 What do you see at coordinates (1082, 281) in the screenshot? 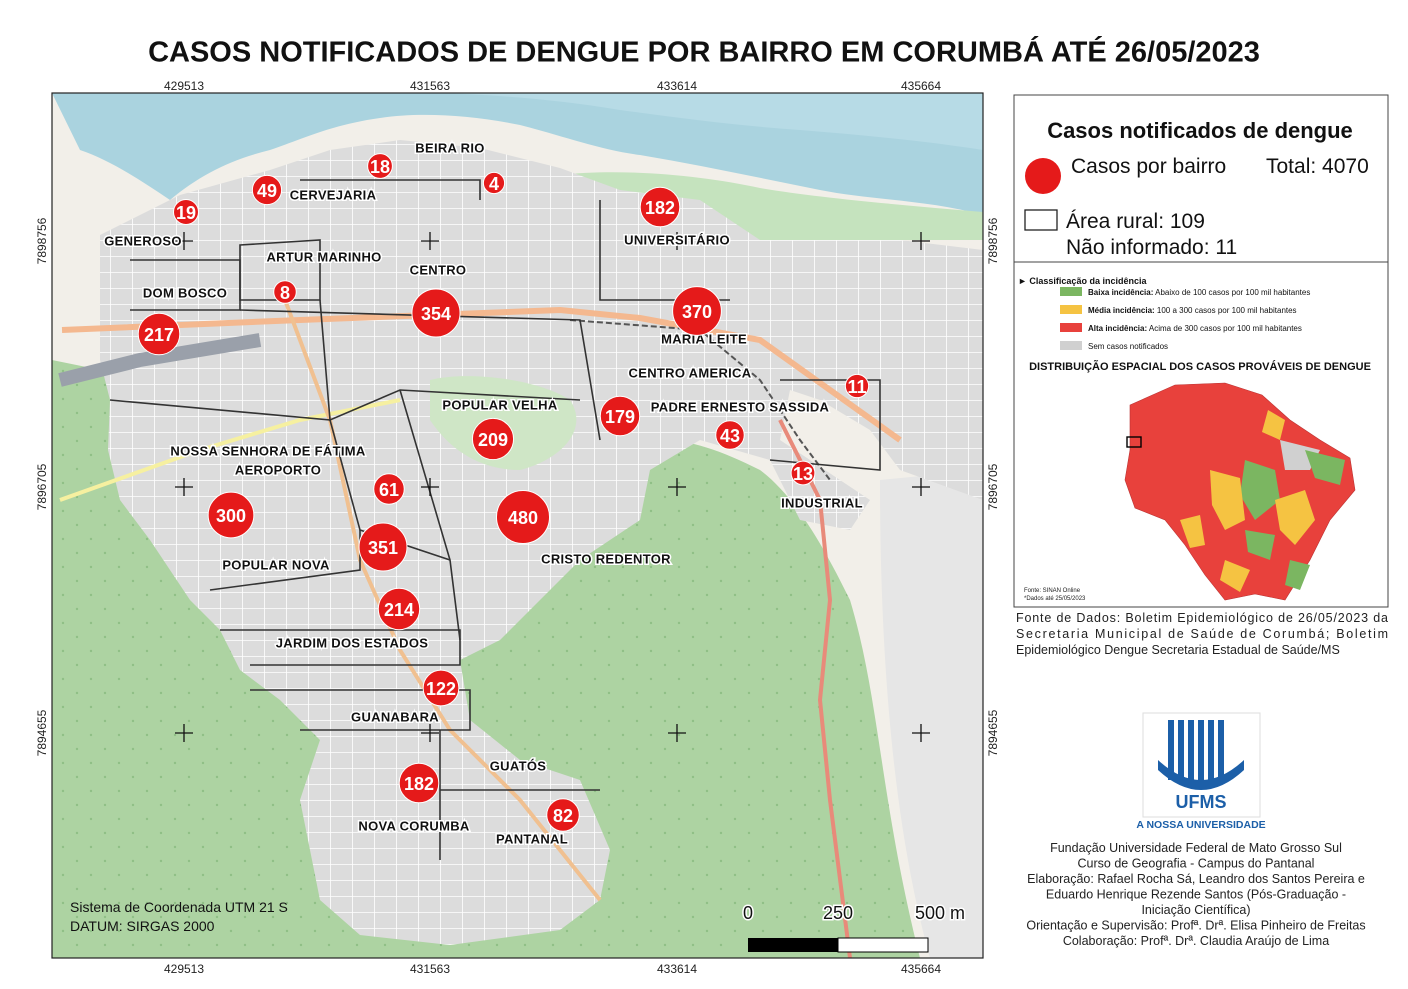
I see `inset-heading: ► Classificação da incidência` at bounding box center [1082, 281].